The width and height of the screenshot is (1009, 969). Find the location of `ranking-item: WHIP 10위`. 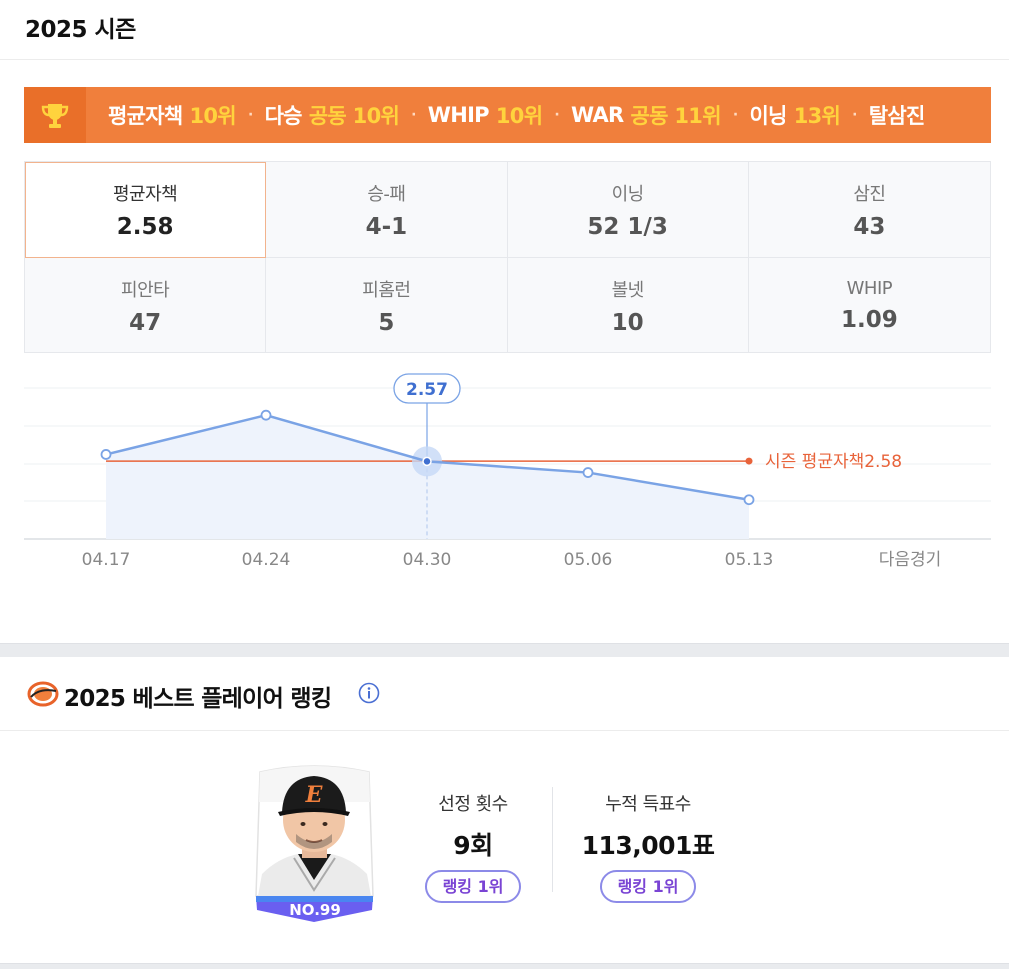

ranking-item: WHIP 10위 is located at coordinates (485, 115).